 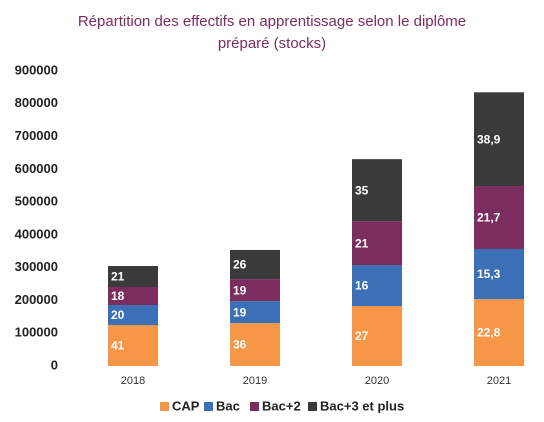 I want to click on x-tick-label: 2021, so click(x=499, y=381).